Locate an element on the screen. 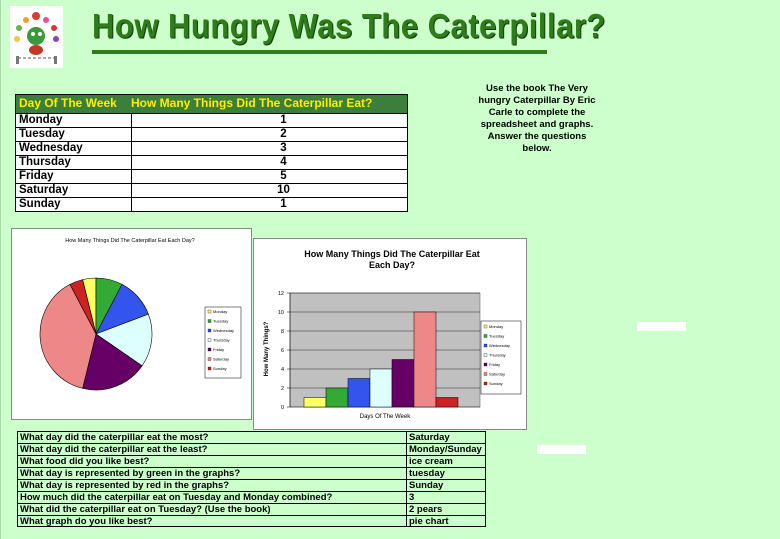  answer-cell: 2 pears is located at coordinates (446, 509).